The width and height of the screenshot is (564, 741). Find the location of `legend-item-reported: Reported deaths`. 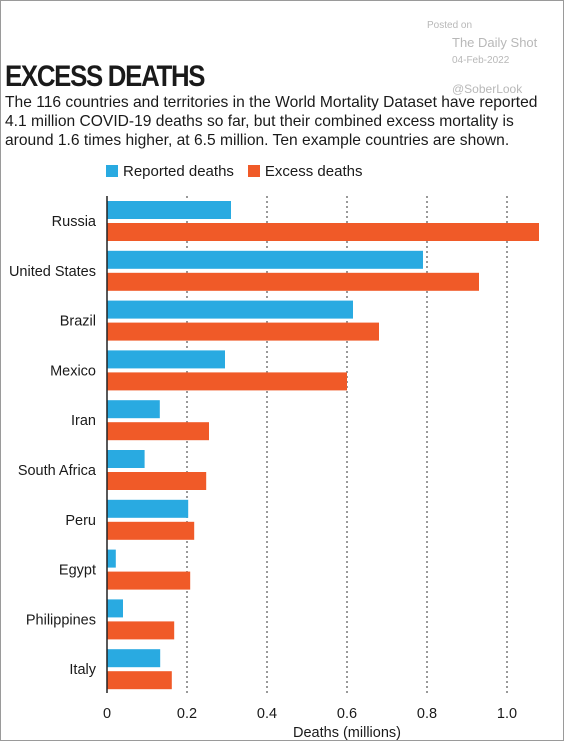

legend-item-reported: Reported deaths is located at coordinates (170, 171).